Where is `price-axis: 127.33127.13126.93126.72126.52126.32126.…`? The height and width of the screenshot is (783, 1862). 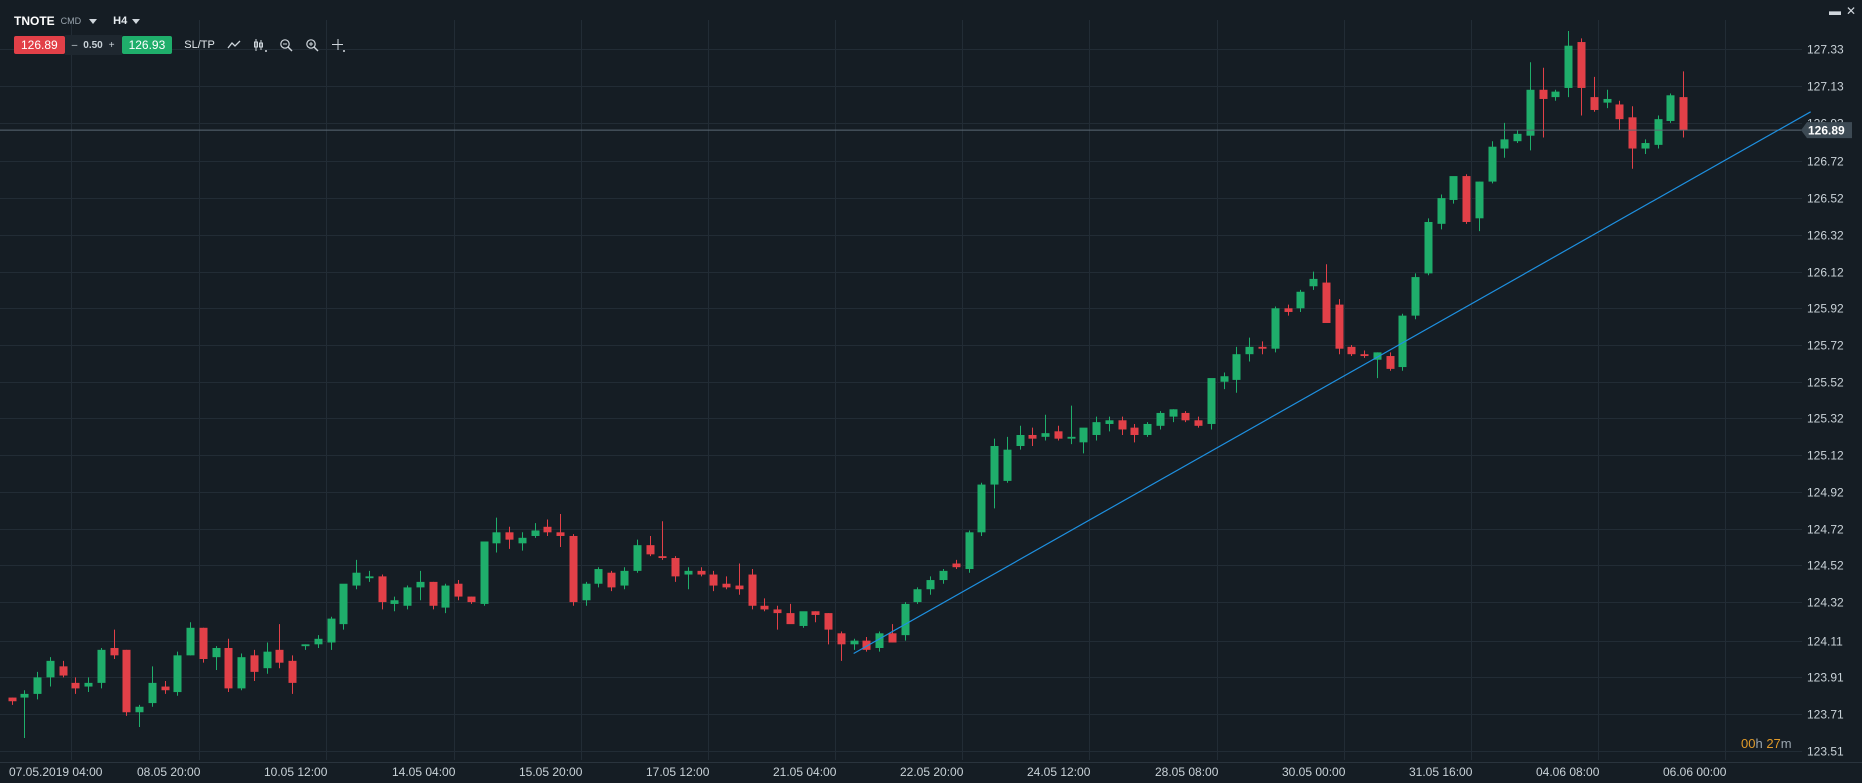
price-axis: 127.33127.13126.93126.72126.52126.32126.… is located at coordinates (1826, 401).